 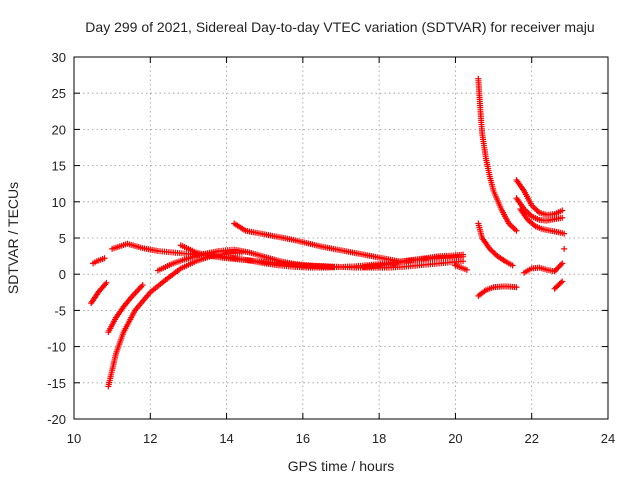 What do you see at coordinates (62, 238) in the screenshot?
I see `y-tick-label: 5` at bounding box center [62, 238].